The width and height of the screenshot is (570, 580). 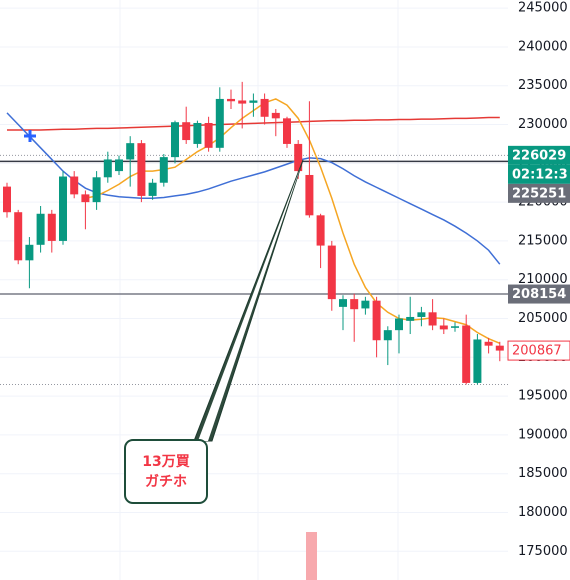 What do you see at coordinates (543, 279) in the screenshot?
I see `y-tick-label: 210000` at bounding box center [543, 279].